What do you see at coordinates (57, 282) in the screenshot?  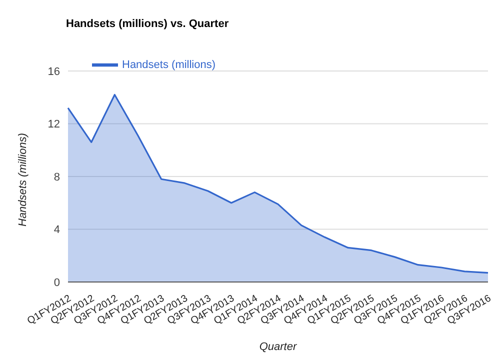 I see `y-tick-label: 0` at bounding box center [57, 282].